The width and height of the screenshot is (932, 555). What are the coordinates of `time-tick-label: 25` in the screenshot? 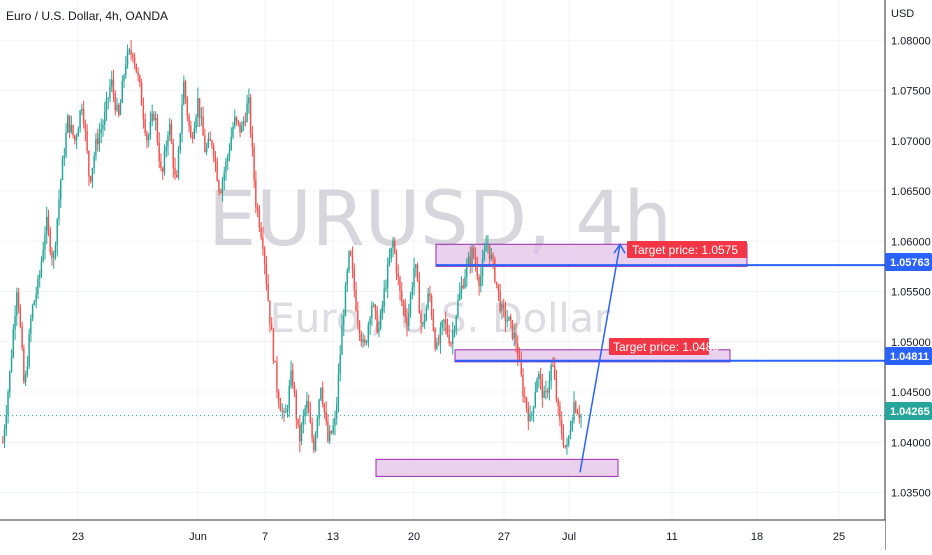 It's located at (839, 537).